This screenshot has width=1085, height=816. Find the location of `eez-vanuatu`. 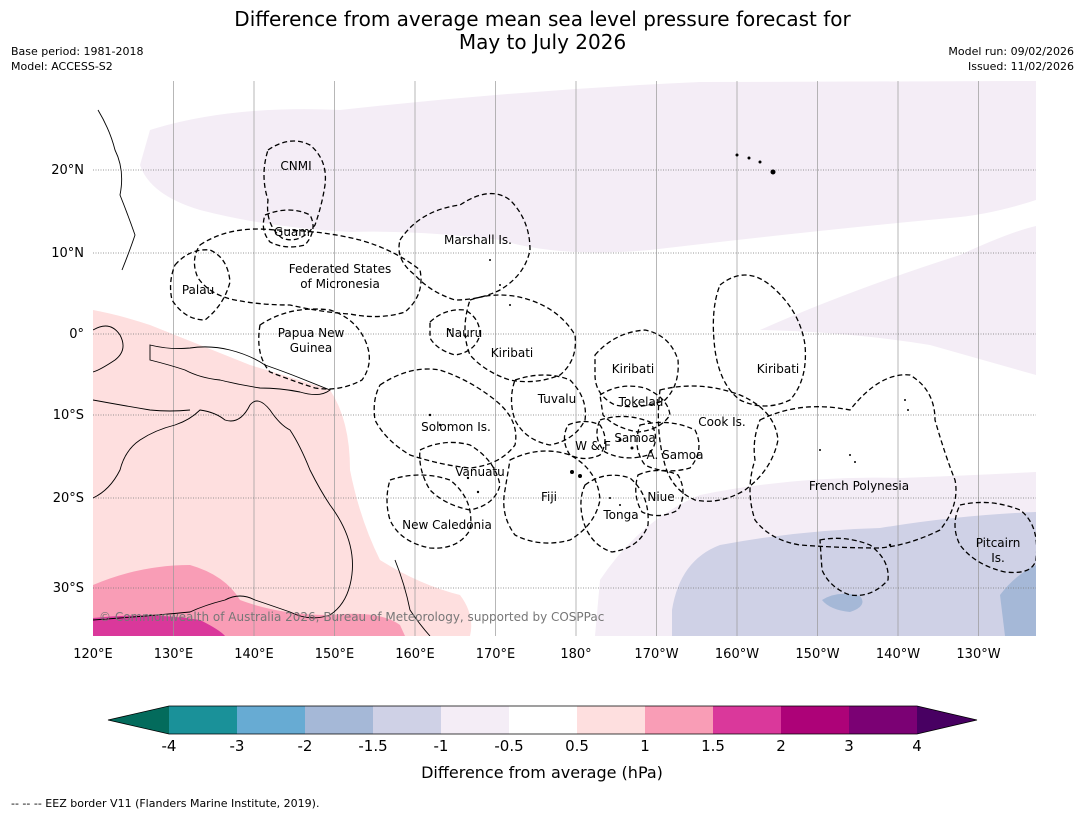

eez-vanuatu is located at coordinates (460, 476).